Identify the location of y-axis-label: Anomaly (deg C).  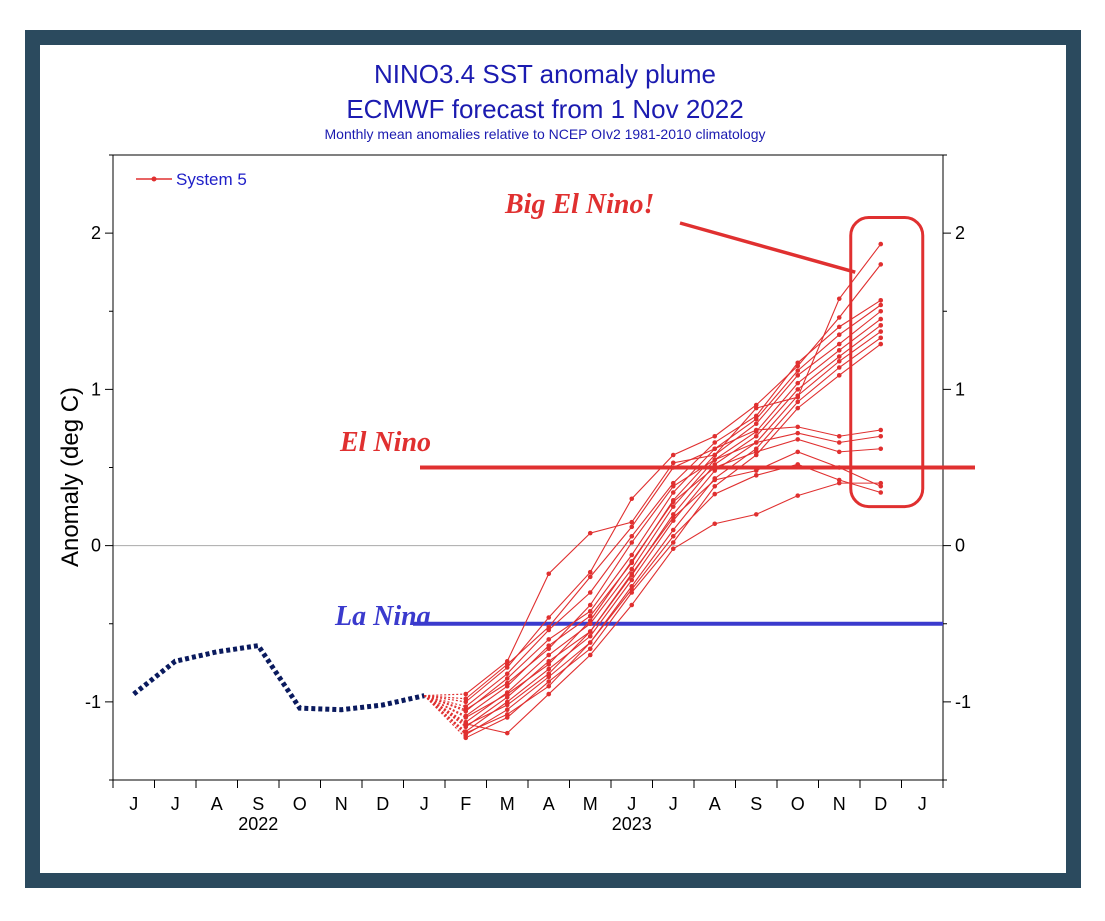
(70, 477).